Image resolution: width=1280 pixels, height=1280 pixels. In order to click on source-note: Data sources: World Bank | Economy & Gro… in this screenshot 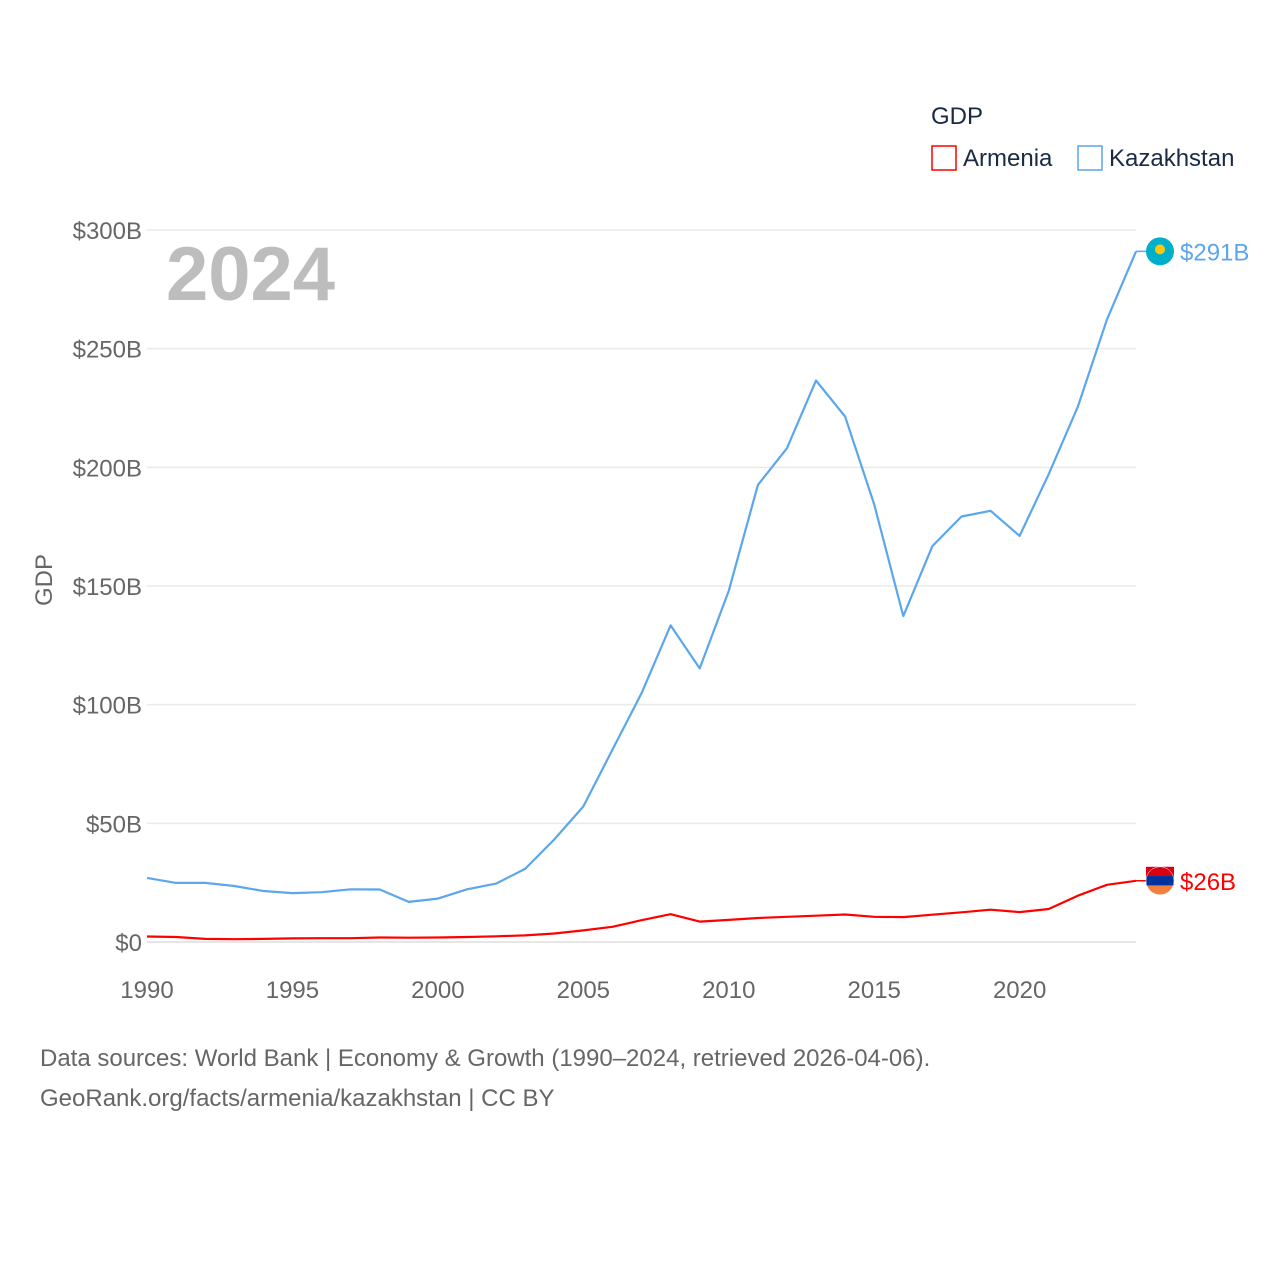, I will do `click(485, 1058)`.